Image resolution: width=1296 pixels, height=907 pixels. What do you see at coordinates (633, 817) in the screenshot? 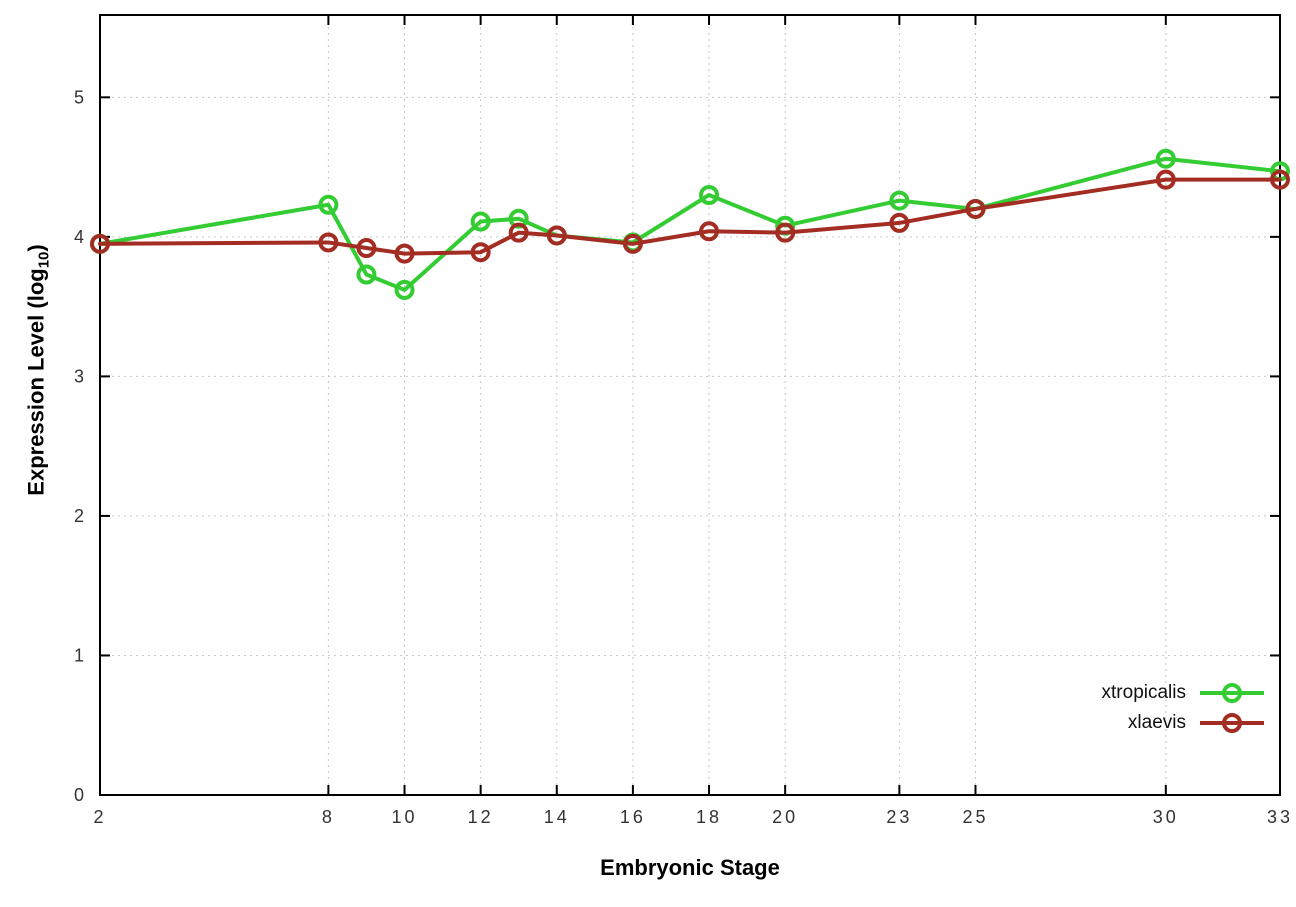
I see `svg-text: 16` at bounding box center [633, 817].